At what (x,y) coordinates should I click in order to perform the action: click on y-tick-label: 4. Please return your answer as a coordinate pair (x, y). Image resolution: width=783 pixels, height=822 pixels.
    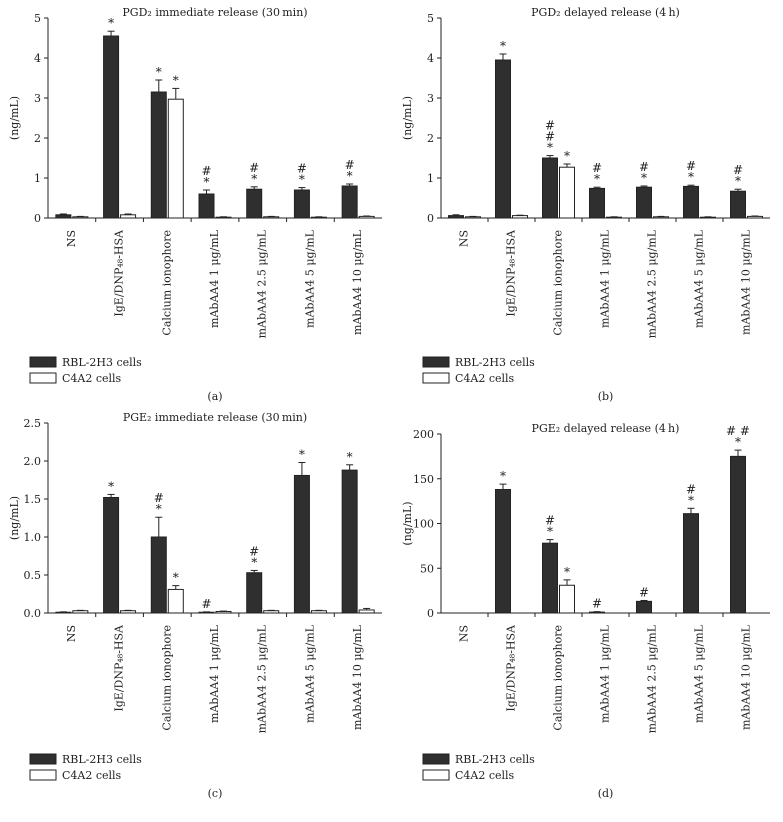
    Looking at the image, I should click on (37, 58).